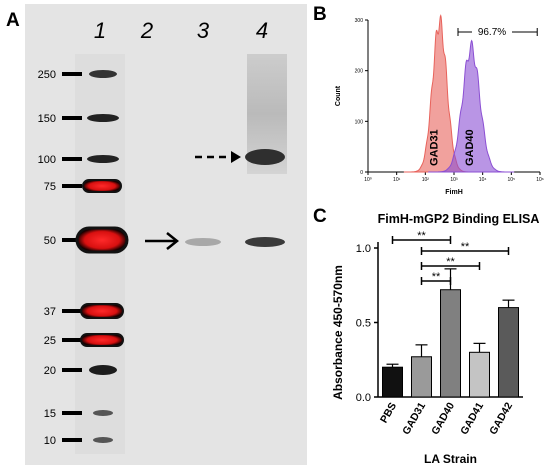  What do you see at coordinates (414, 418) in the screenshot?
I see `elisa-category-label: GAD31` at bounding box center [414, 418].